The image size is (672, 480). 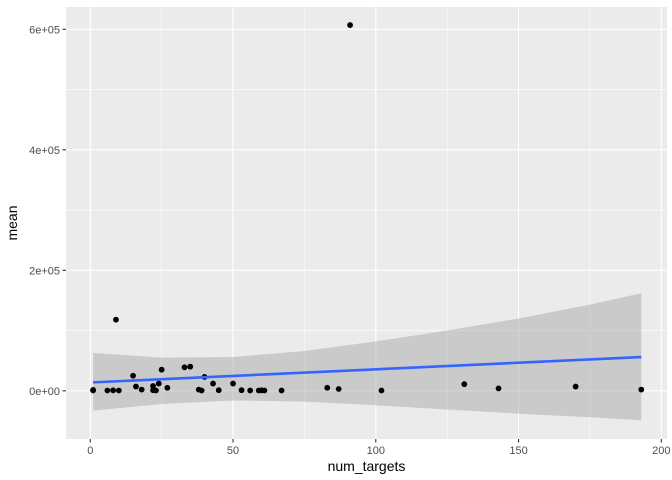 I want to click on x-axis: 0 50 100 150 200, so click(x=378, y=448).